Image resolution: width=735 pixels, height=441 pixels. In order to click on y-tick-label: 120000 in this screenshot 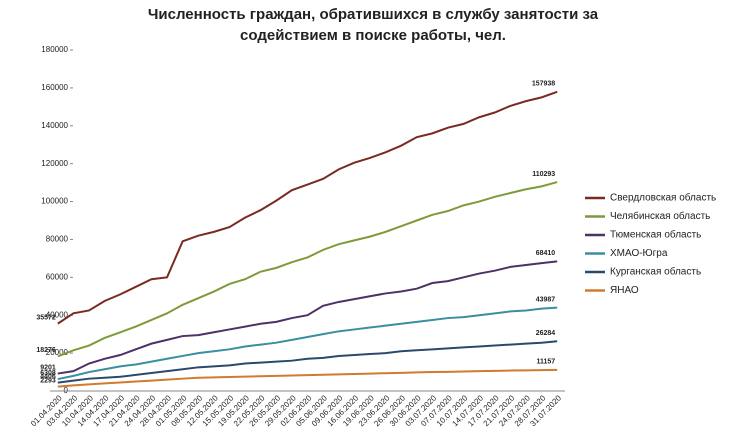, I will do `click(54, 163)`.